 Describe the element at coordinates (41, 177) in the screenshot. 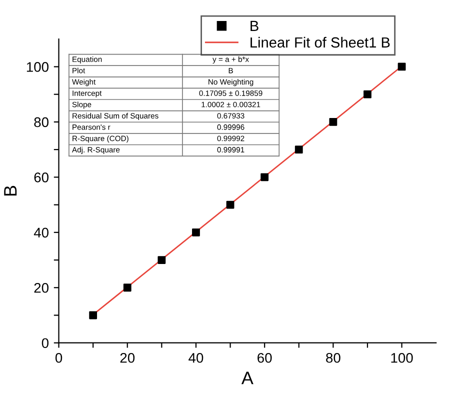

I see `y-tick-label: 60` at that location.